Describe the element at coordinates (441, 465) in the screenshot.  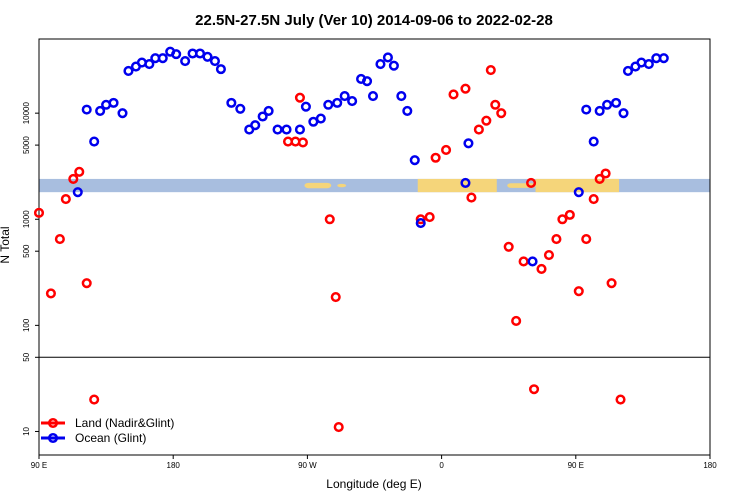
I see `x-tick-label: 0` at that location.